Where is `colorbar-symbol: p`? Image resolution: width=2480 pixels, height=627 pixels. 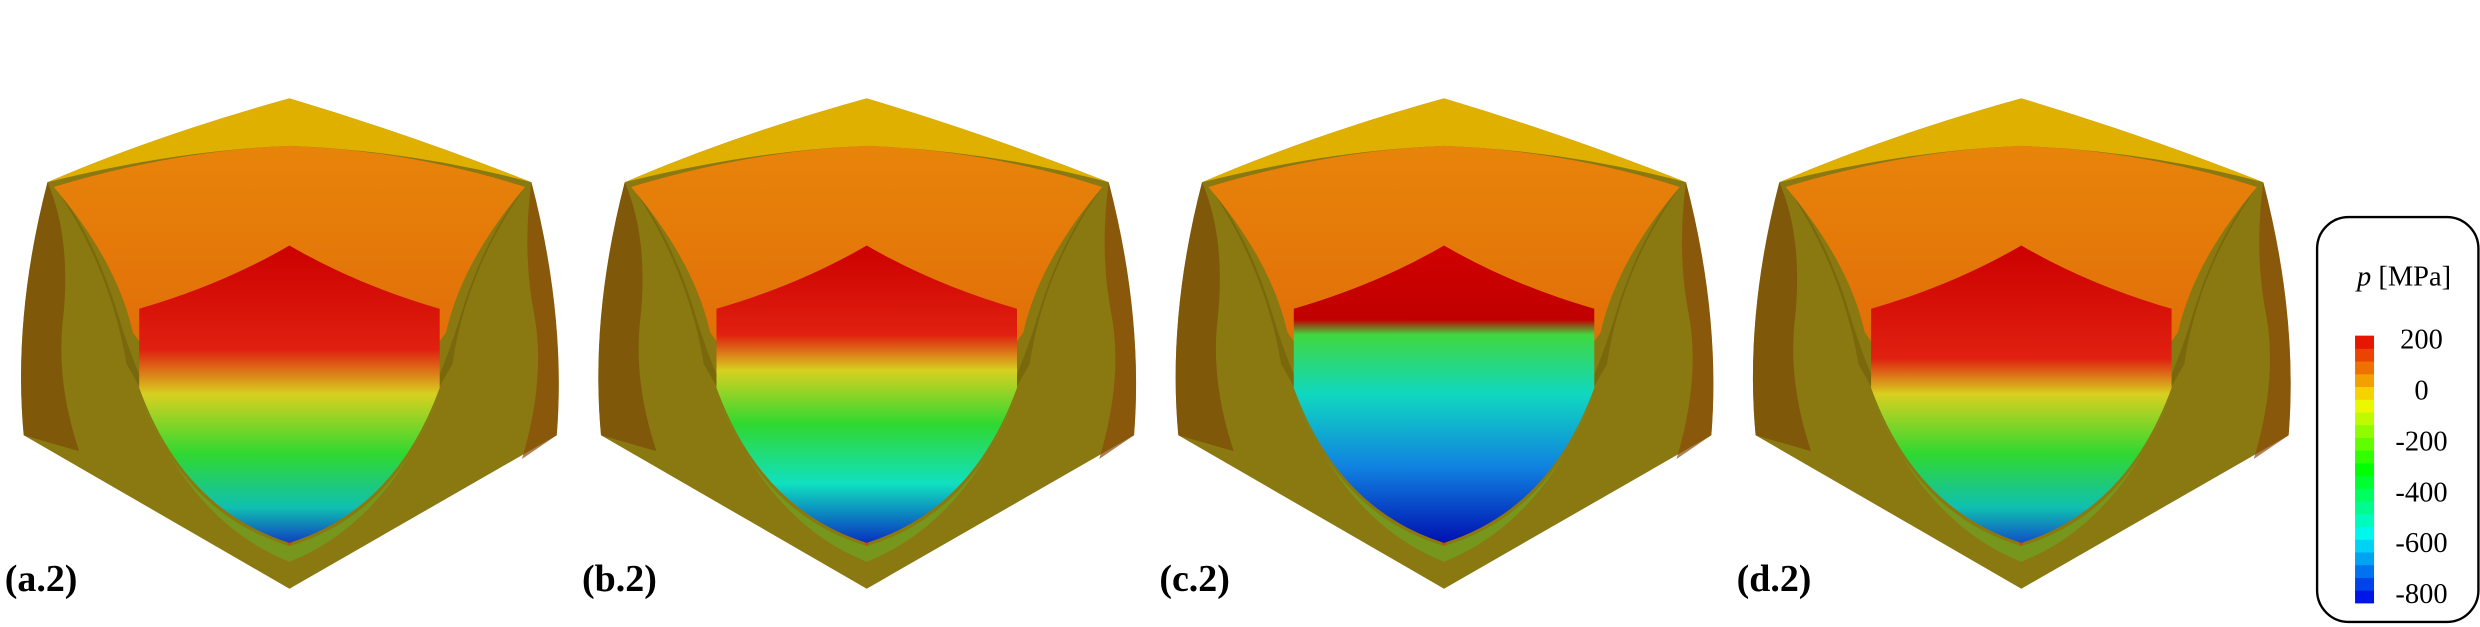
colorbar-symbol: p is located at coordinates (2363, 276).